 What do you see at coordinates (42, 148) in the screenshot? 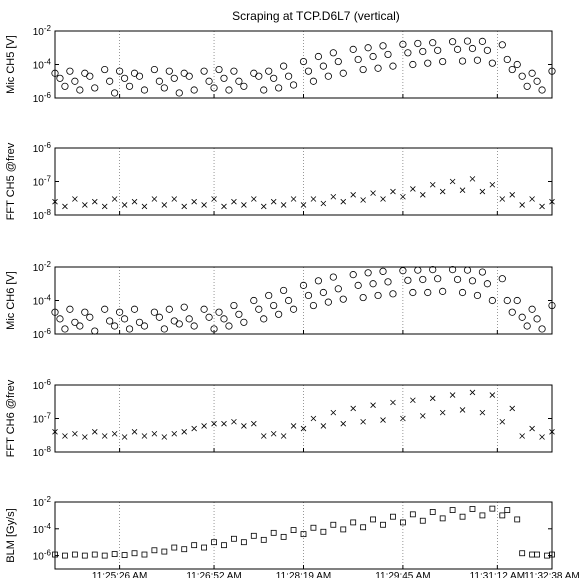
I see `y-tick-label: 10⁻⁶` at bounding box center [42, 148].